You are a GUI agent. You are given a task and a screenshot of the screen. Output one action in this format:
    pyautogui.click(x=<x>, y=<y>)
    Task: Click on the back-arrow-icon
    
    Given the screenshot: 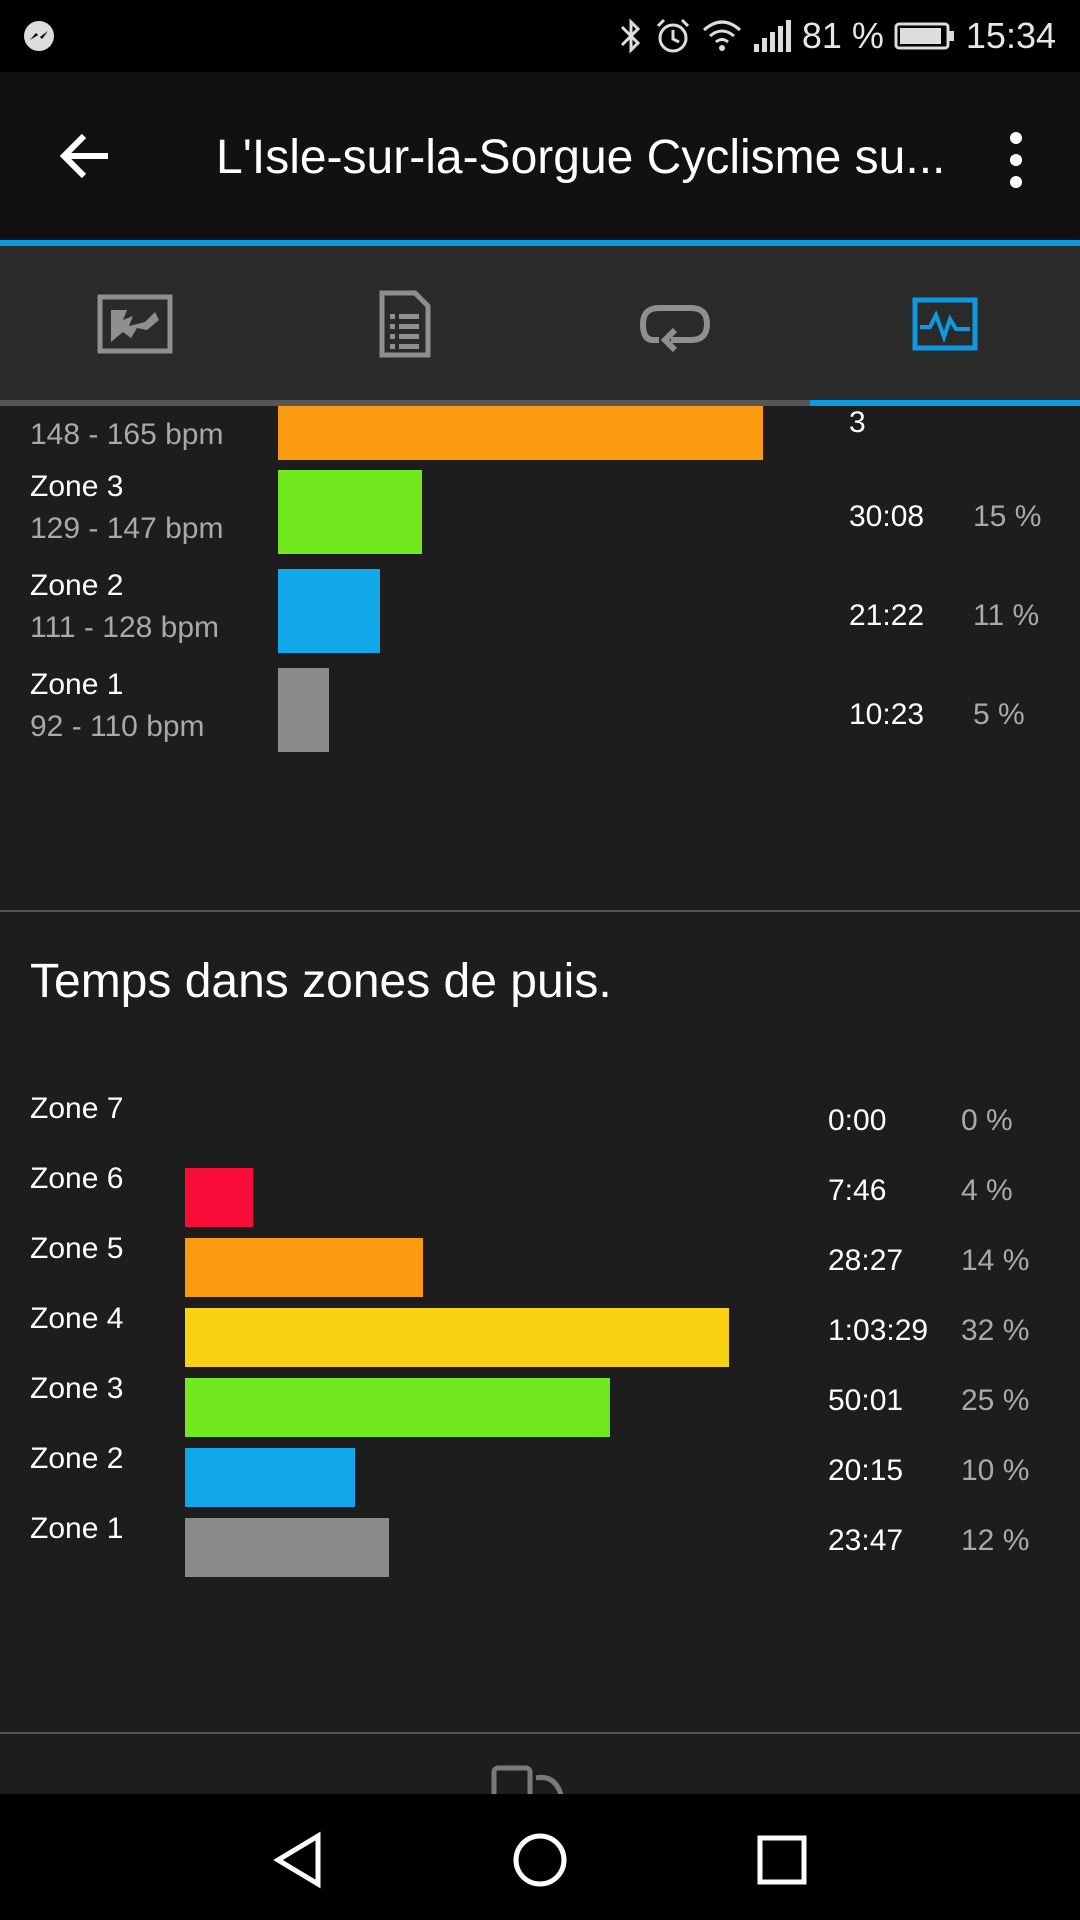 What is the action you would take?
    pyautogui.click(x=86, y=156)
    